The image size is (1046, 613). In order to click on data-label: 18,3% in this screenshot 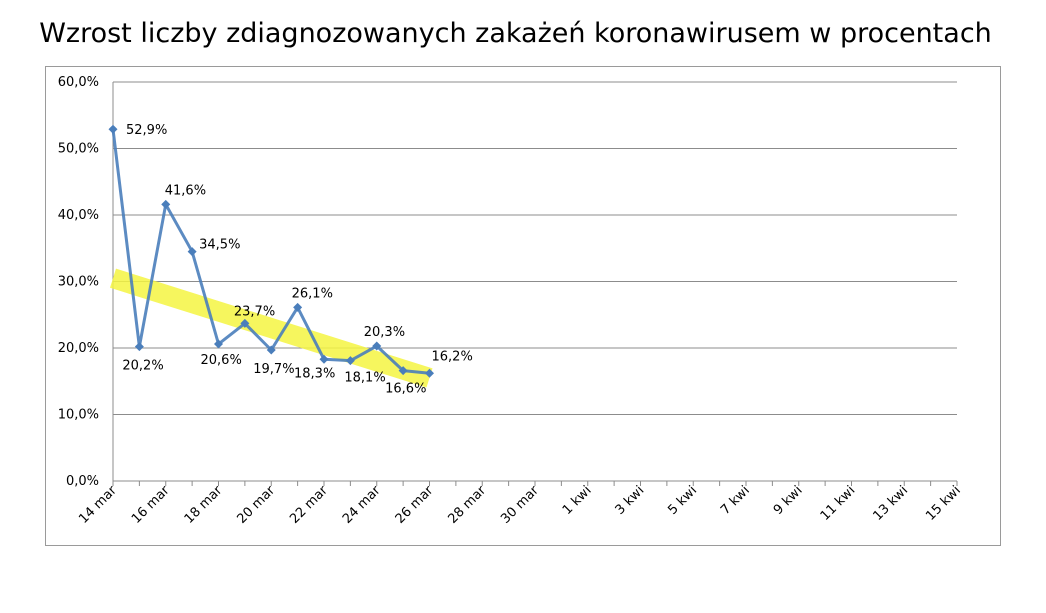, I will do `click(314, 373)`.